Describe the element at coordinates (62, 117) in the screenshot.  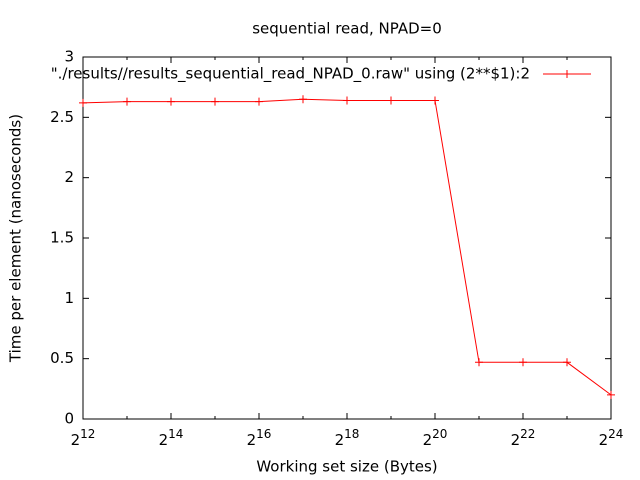
I see `y-tick-label: 2.5` at that location.